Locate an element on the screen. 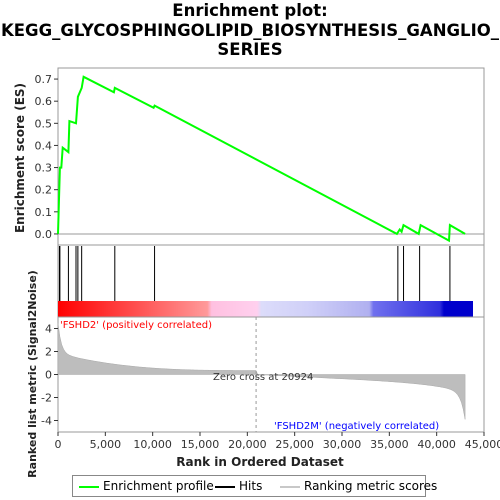 This screenshot has height=500, width=500. metric-y-ticks: -4 -2 0 2 4 is located at coordinates (49, 375).